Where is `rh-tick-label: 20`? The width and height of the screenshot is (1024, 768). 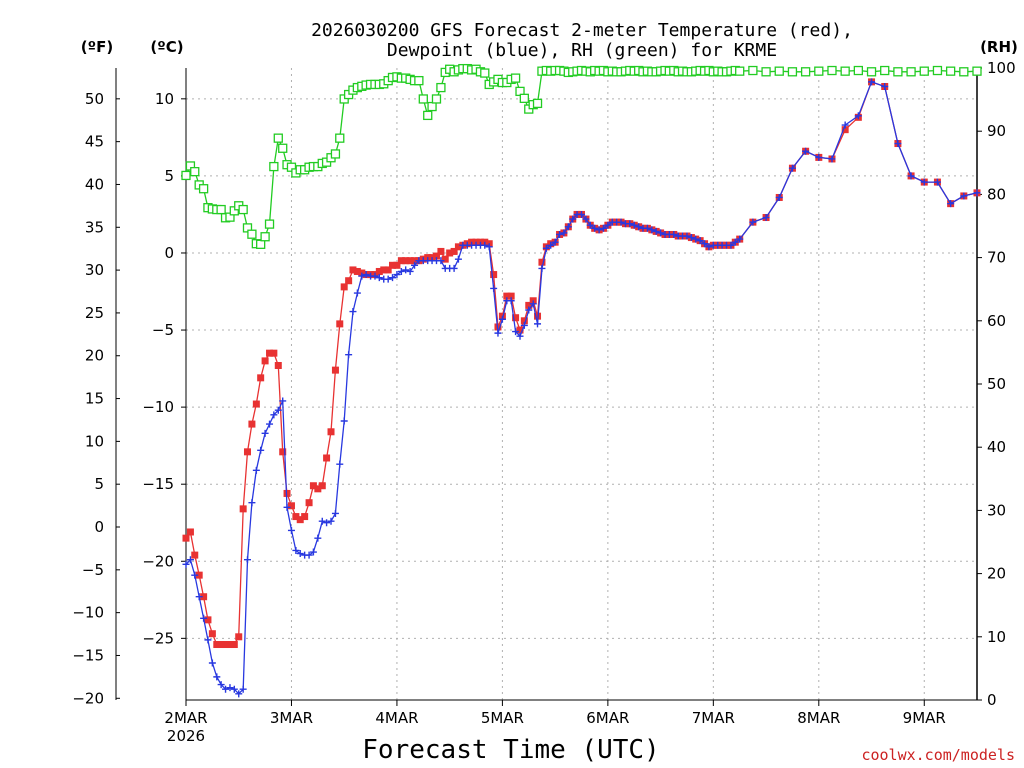
rh-tick-label: 20 is located at coordinates (996, 574).